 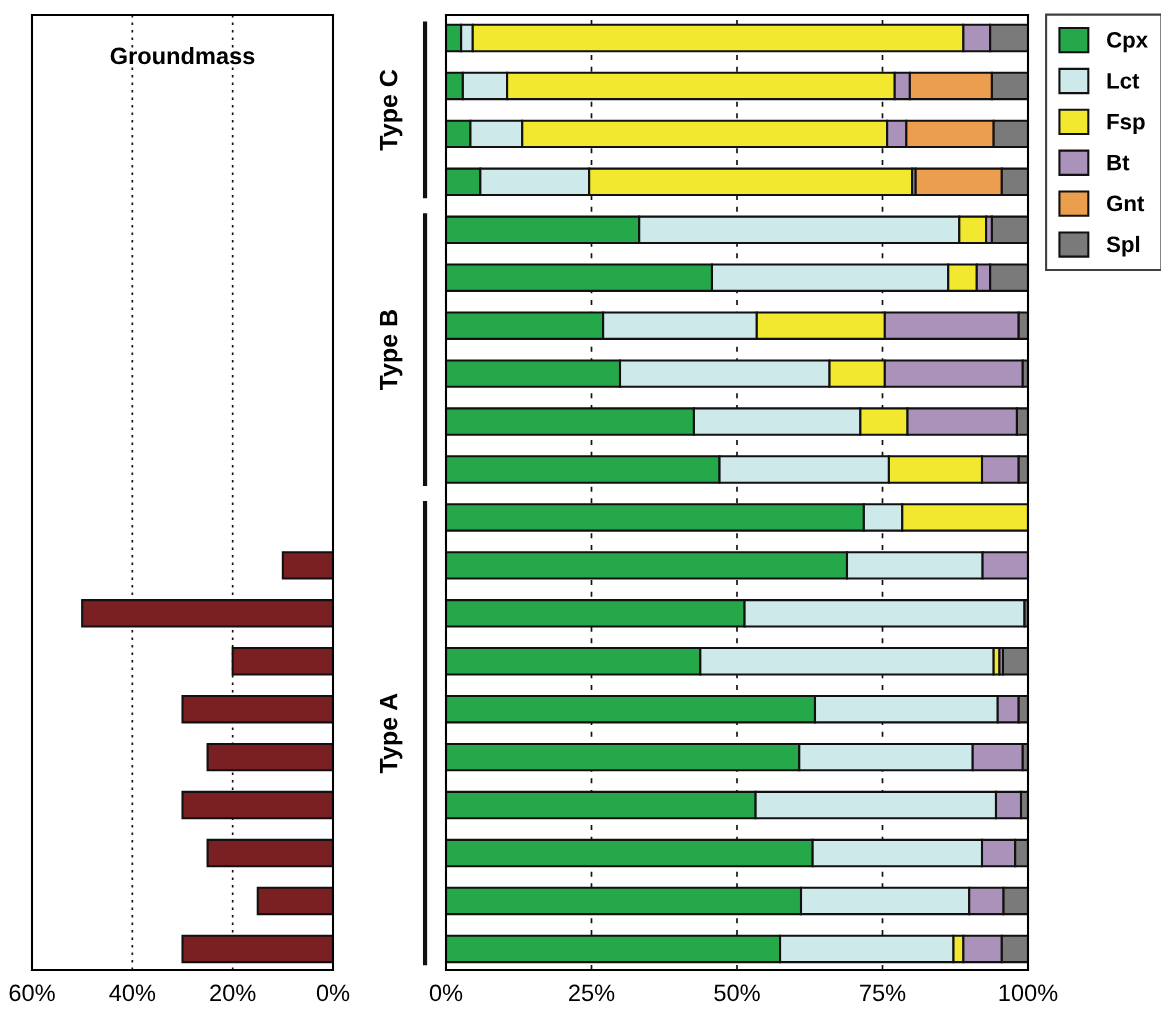 I want to click on x-tick-label: 25%, so click(x=592, y=993).